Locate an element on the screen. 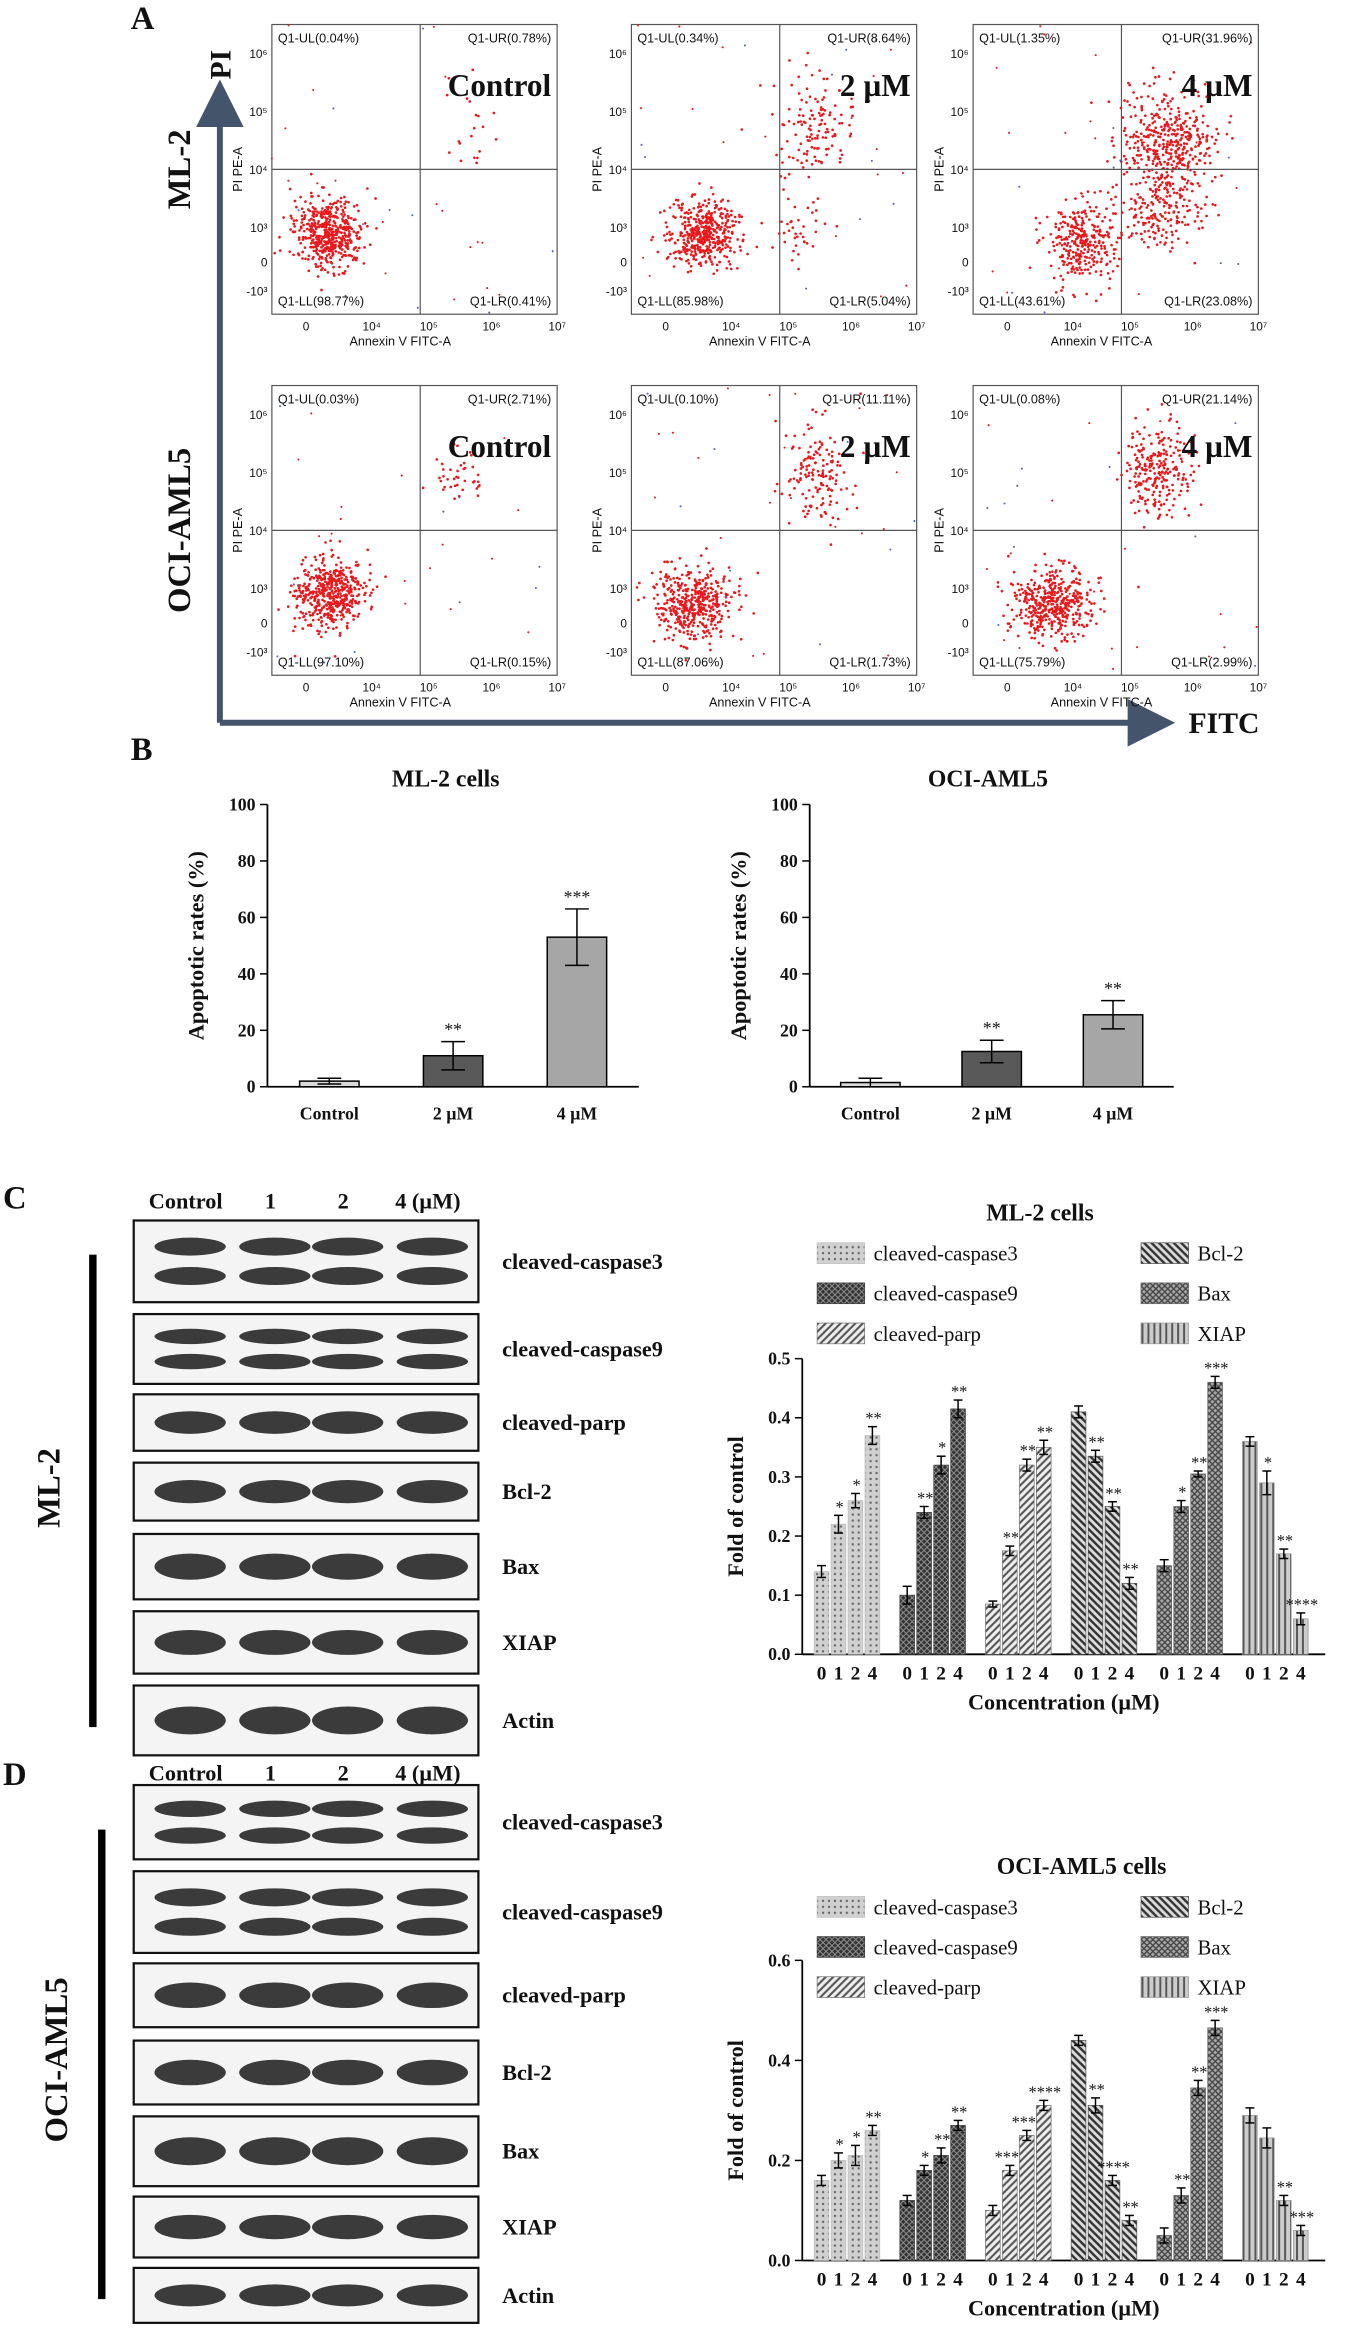 The height and width of the screenshot is (2334, 1349). x-tick-label: 4 is located at coordinates (1044, 2280).